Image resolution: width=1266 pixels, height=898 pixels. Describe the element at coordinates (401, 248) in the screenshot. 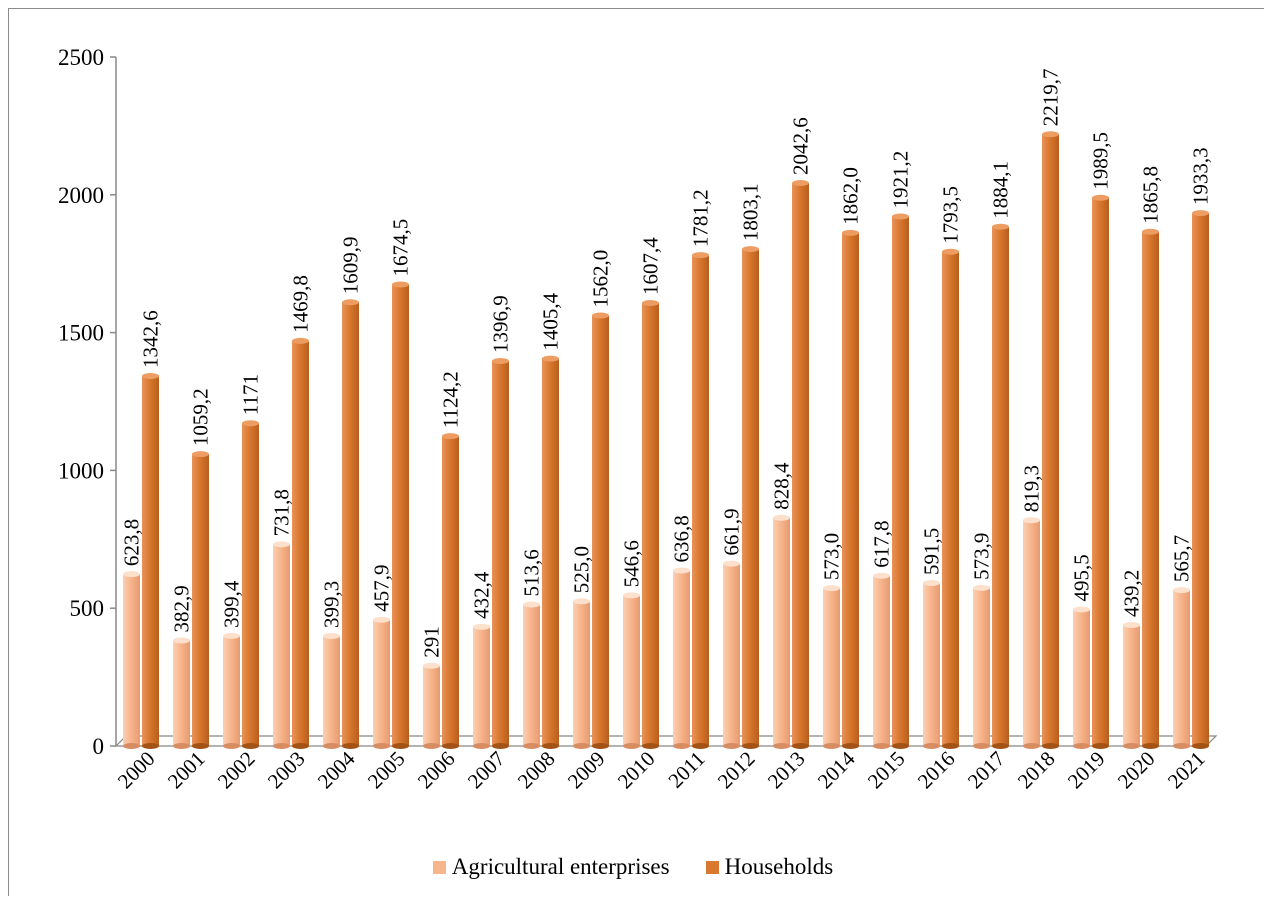

I see `data-label-households: 1674,5` at that location.